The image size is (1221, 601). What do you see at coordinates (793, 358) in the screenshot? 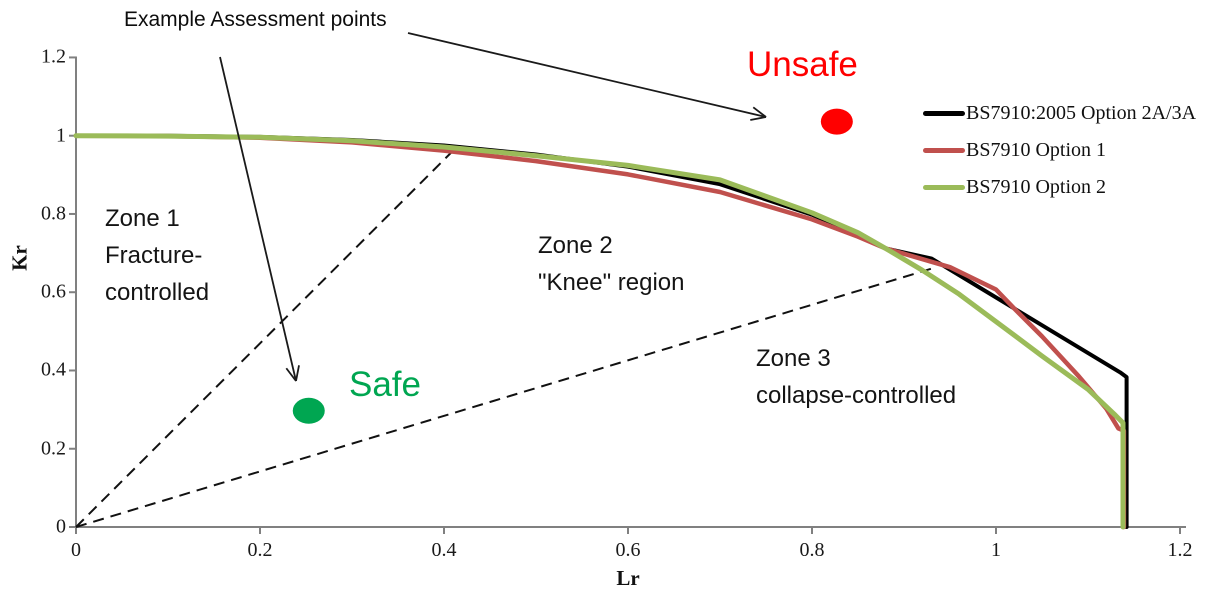
I see `zone3-line1: Zone 3` at bounding box center [793, 358].